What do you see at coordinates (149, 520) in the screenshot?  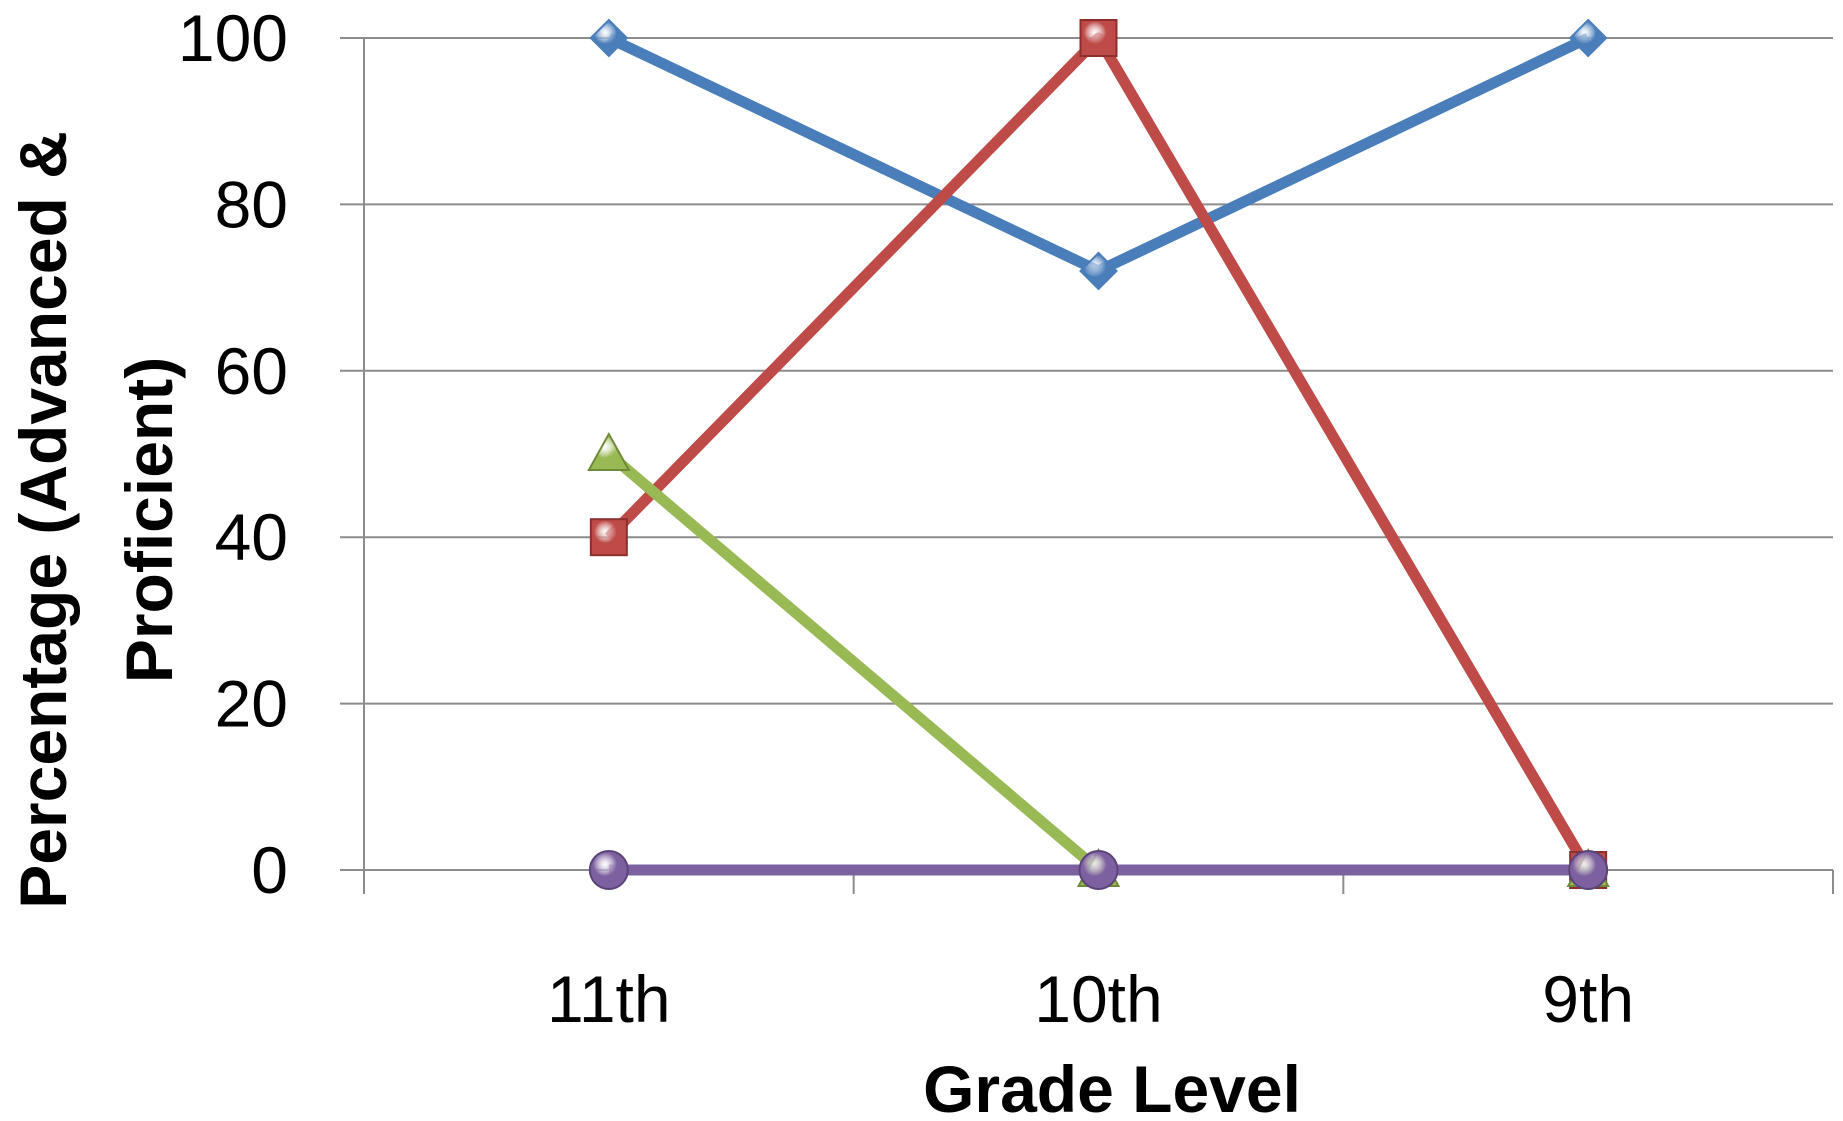 I see `y-axis-title-line-2: Proficient)` at bounding box center [149, 520].